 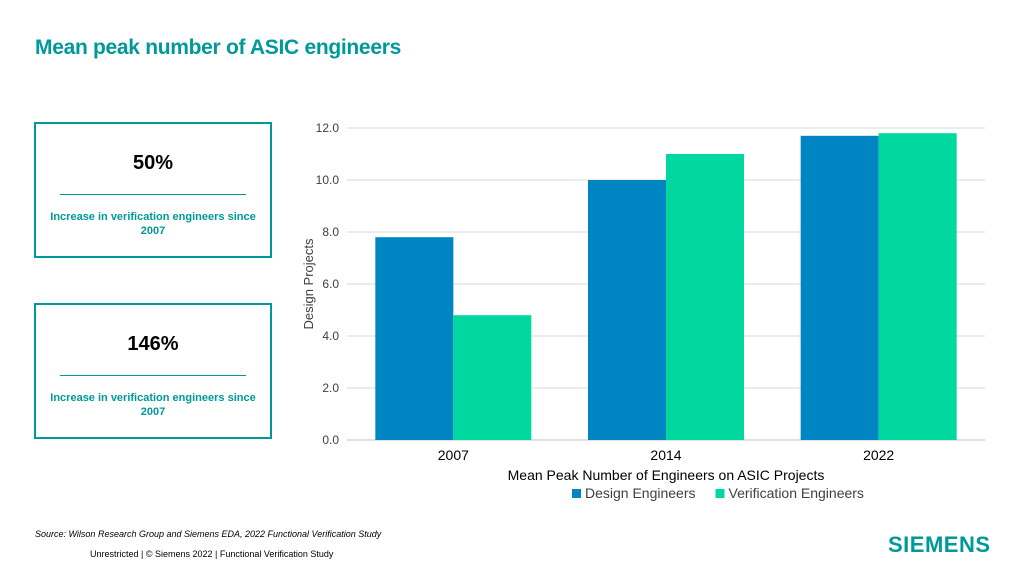 I want to click on legend-label: Design Engineers, so click(x=640, y=493).